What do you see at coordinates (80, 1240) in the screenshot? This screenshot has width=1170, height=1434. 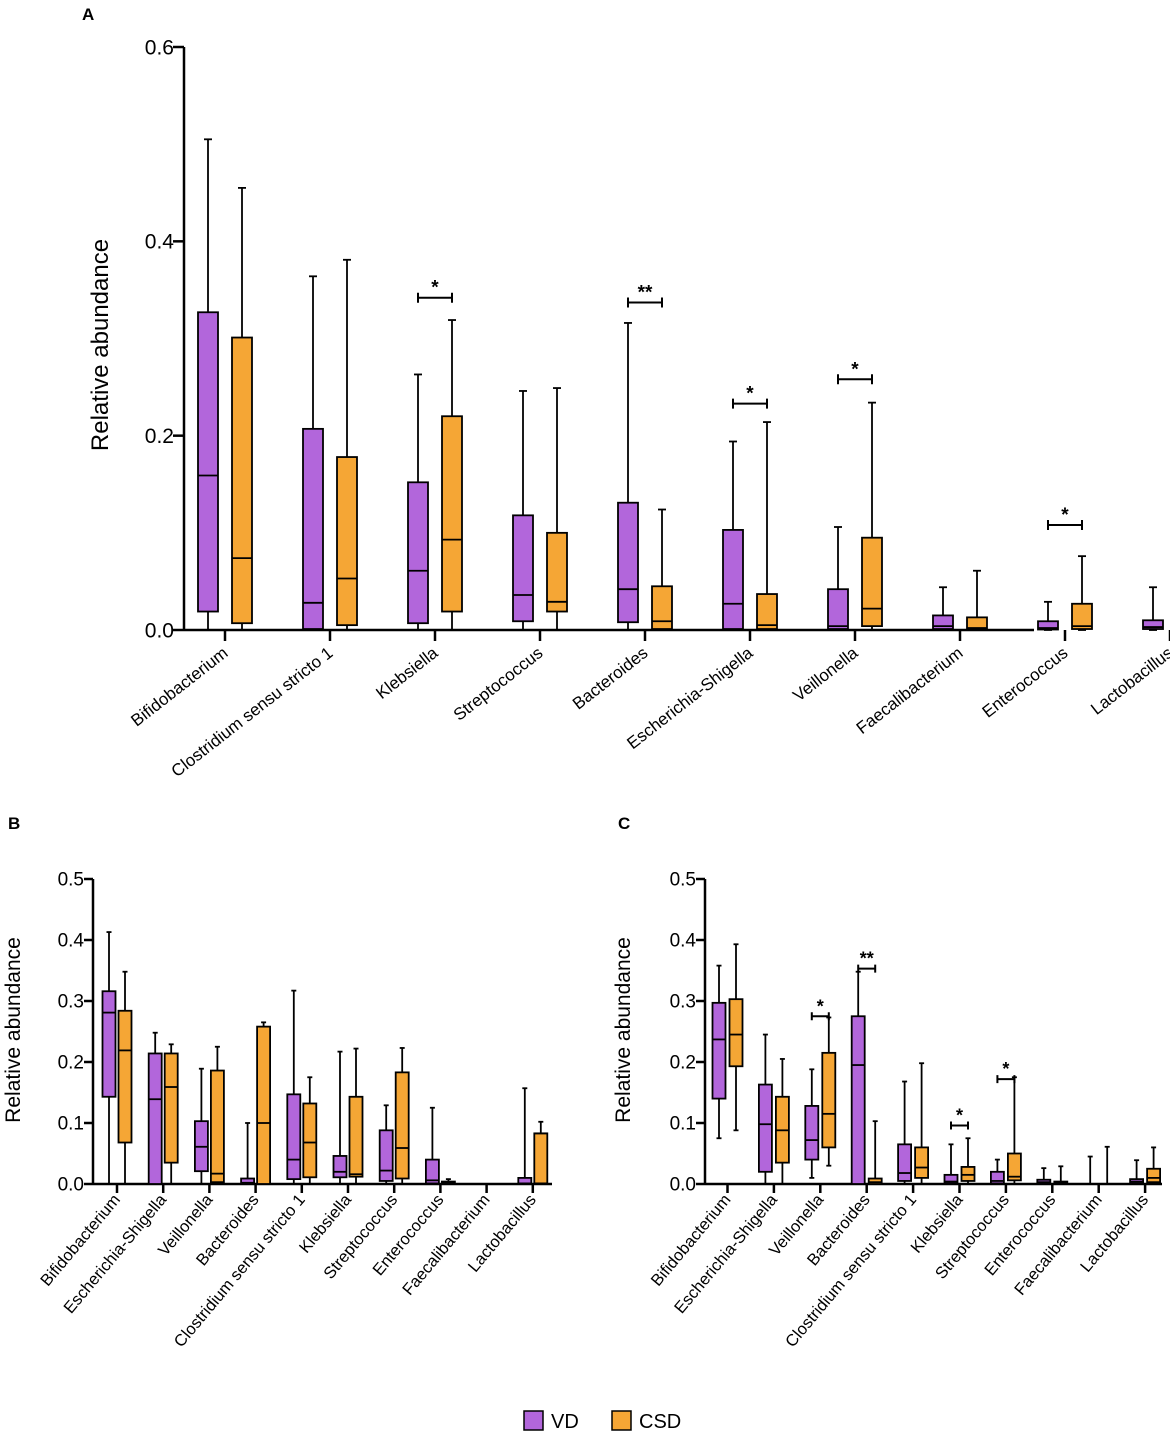 I see `panel-b-category-label-bifidobacterium: Bifidobacterium` at bounding box center [80, 1240].